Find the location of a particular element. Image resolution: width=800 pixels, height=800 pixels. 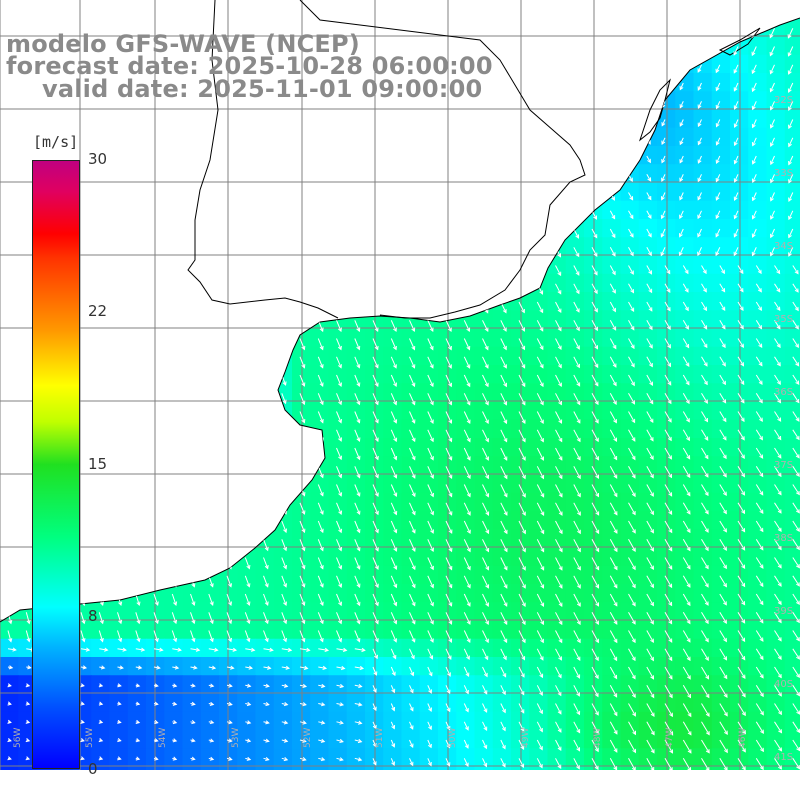

lat-label: 38S is located at coordinates (783, 538).